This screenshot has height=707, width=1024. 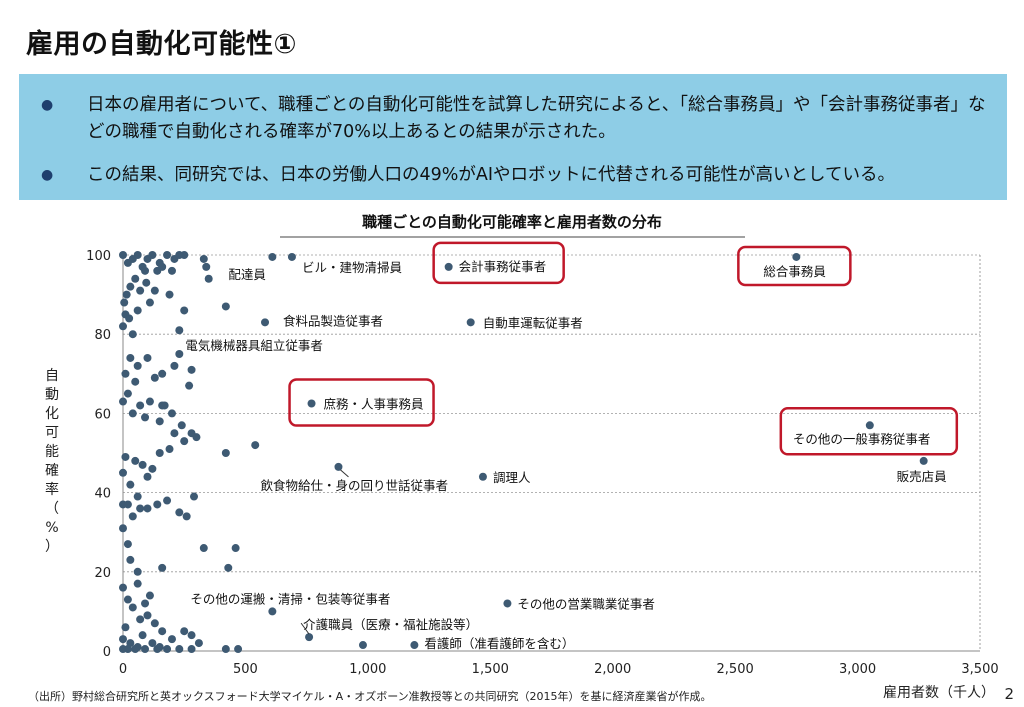 What do you see at coordinates (512, 477) in the screenshot?
I see `data-label: 調理人` at bounding box center [512, 477].